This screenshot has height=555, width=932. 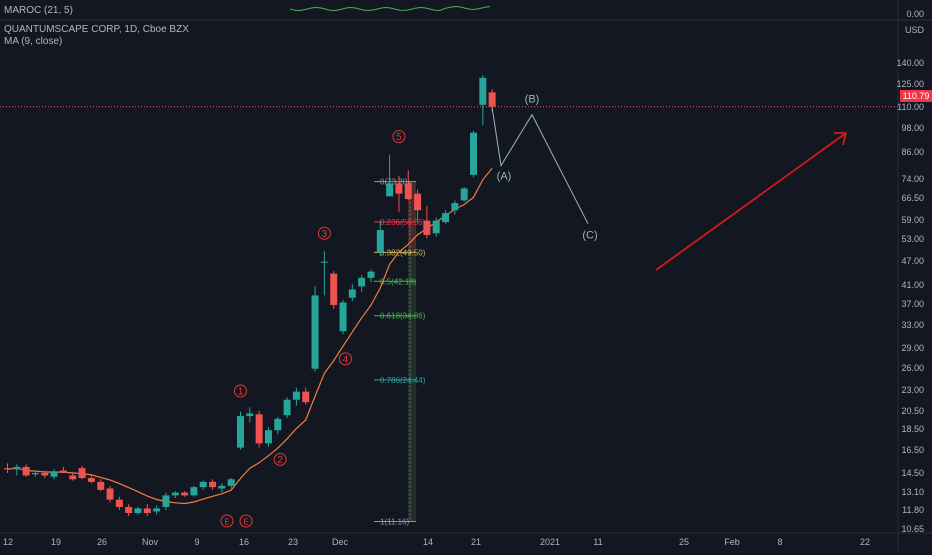 What do you see at coordinates (912, 410) in the screenshot?
I see `price-axis-tick: 20.50` at bounding box center [912, 410].